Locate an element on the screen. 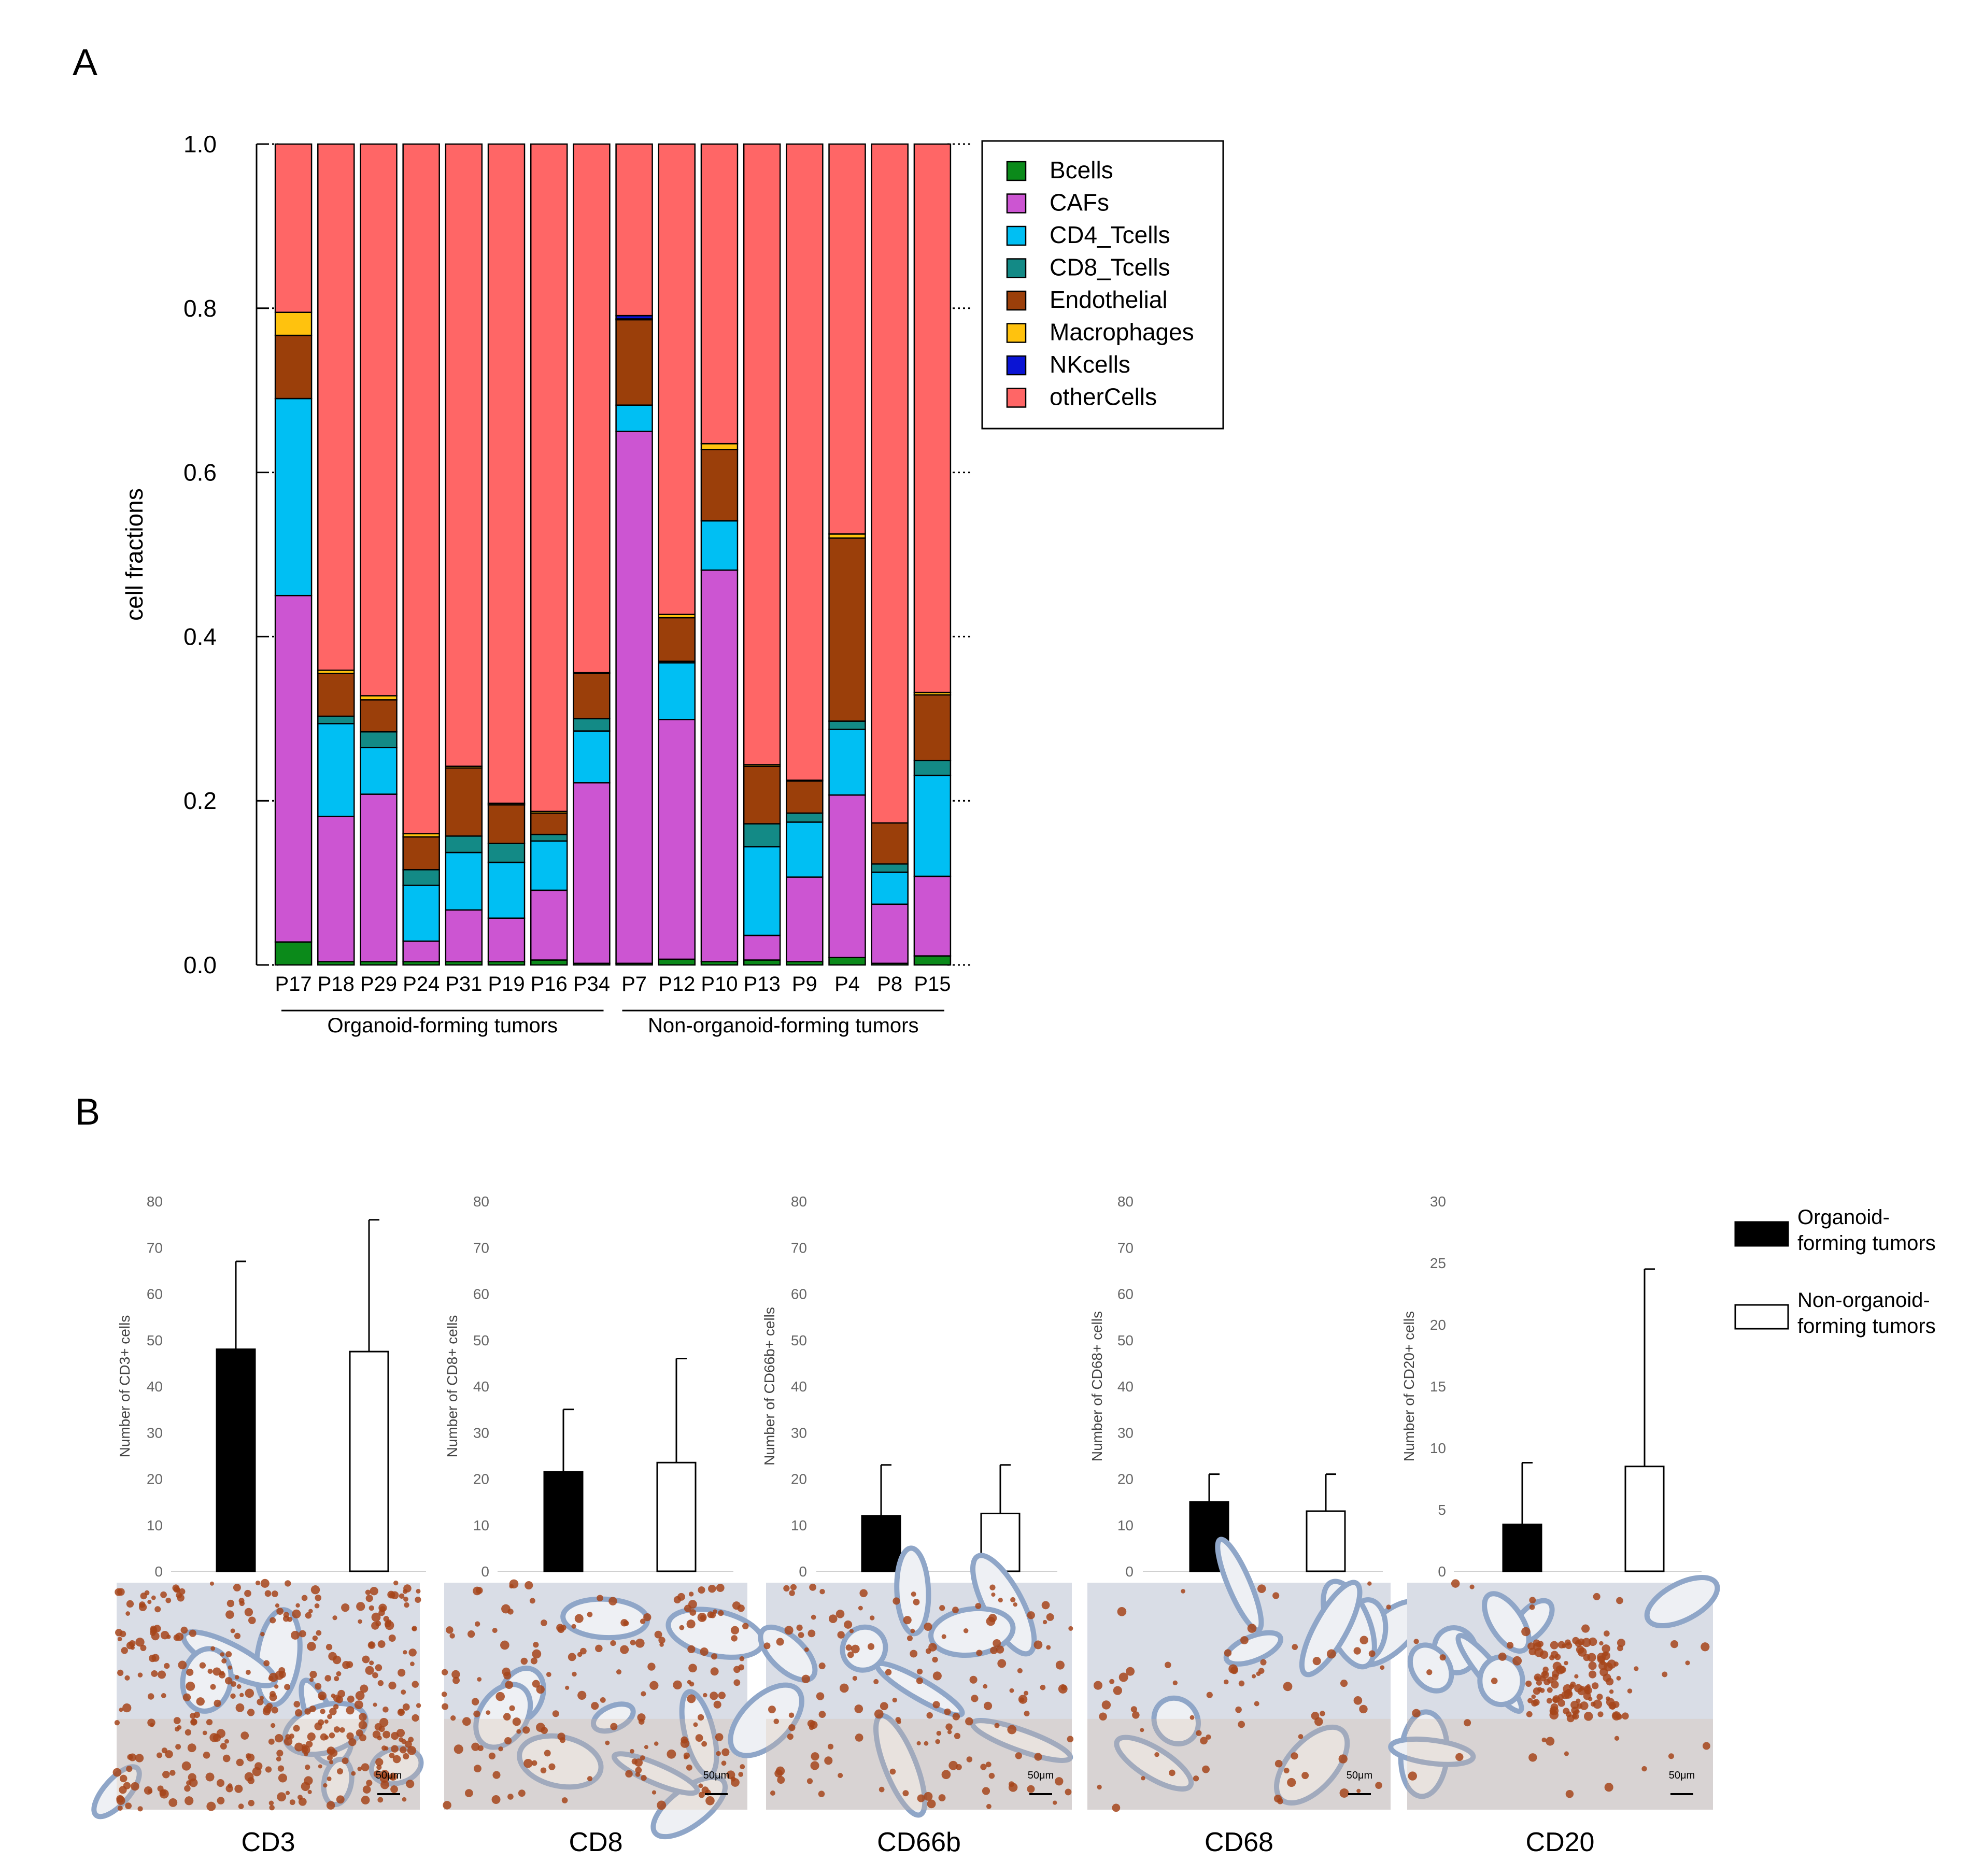  y-tick-label: 60 is located at coordinates (481, 1294).